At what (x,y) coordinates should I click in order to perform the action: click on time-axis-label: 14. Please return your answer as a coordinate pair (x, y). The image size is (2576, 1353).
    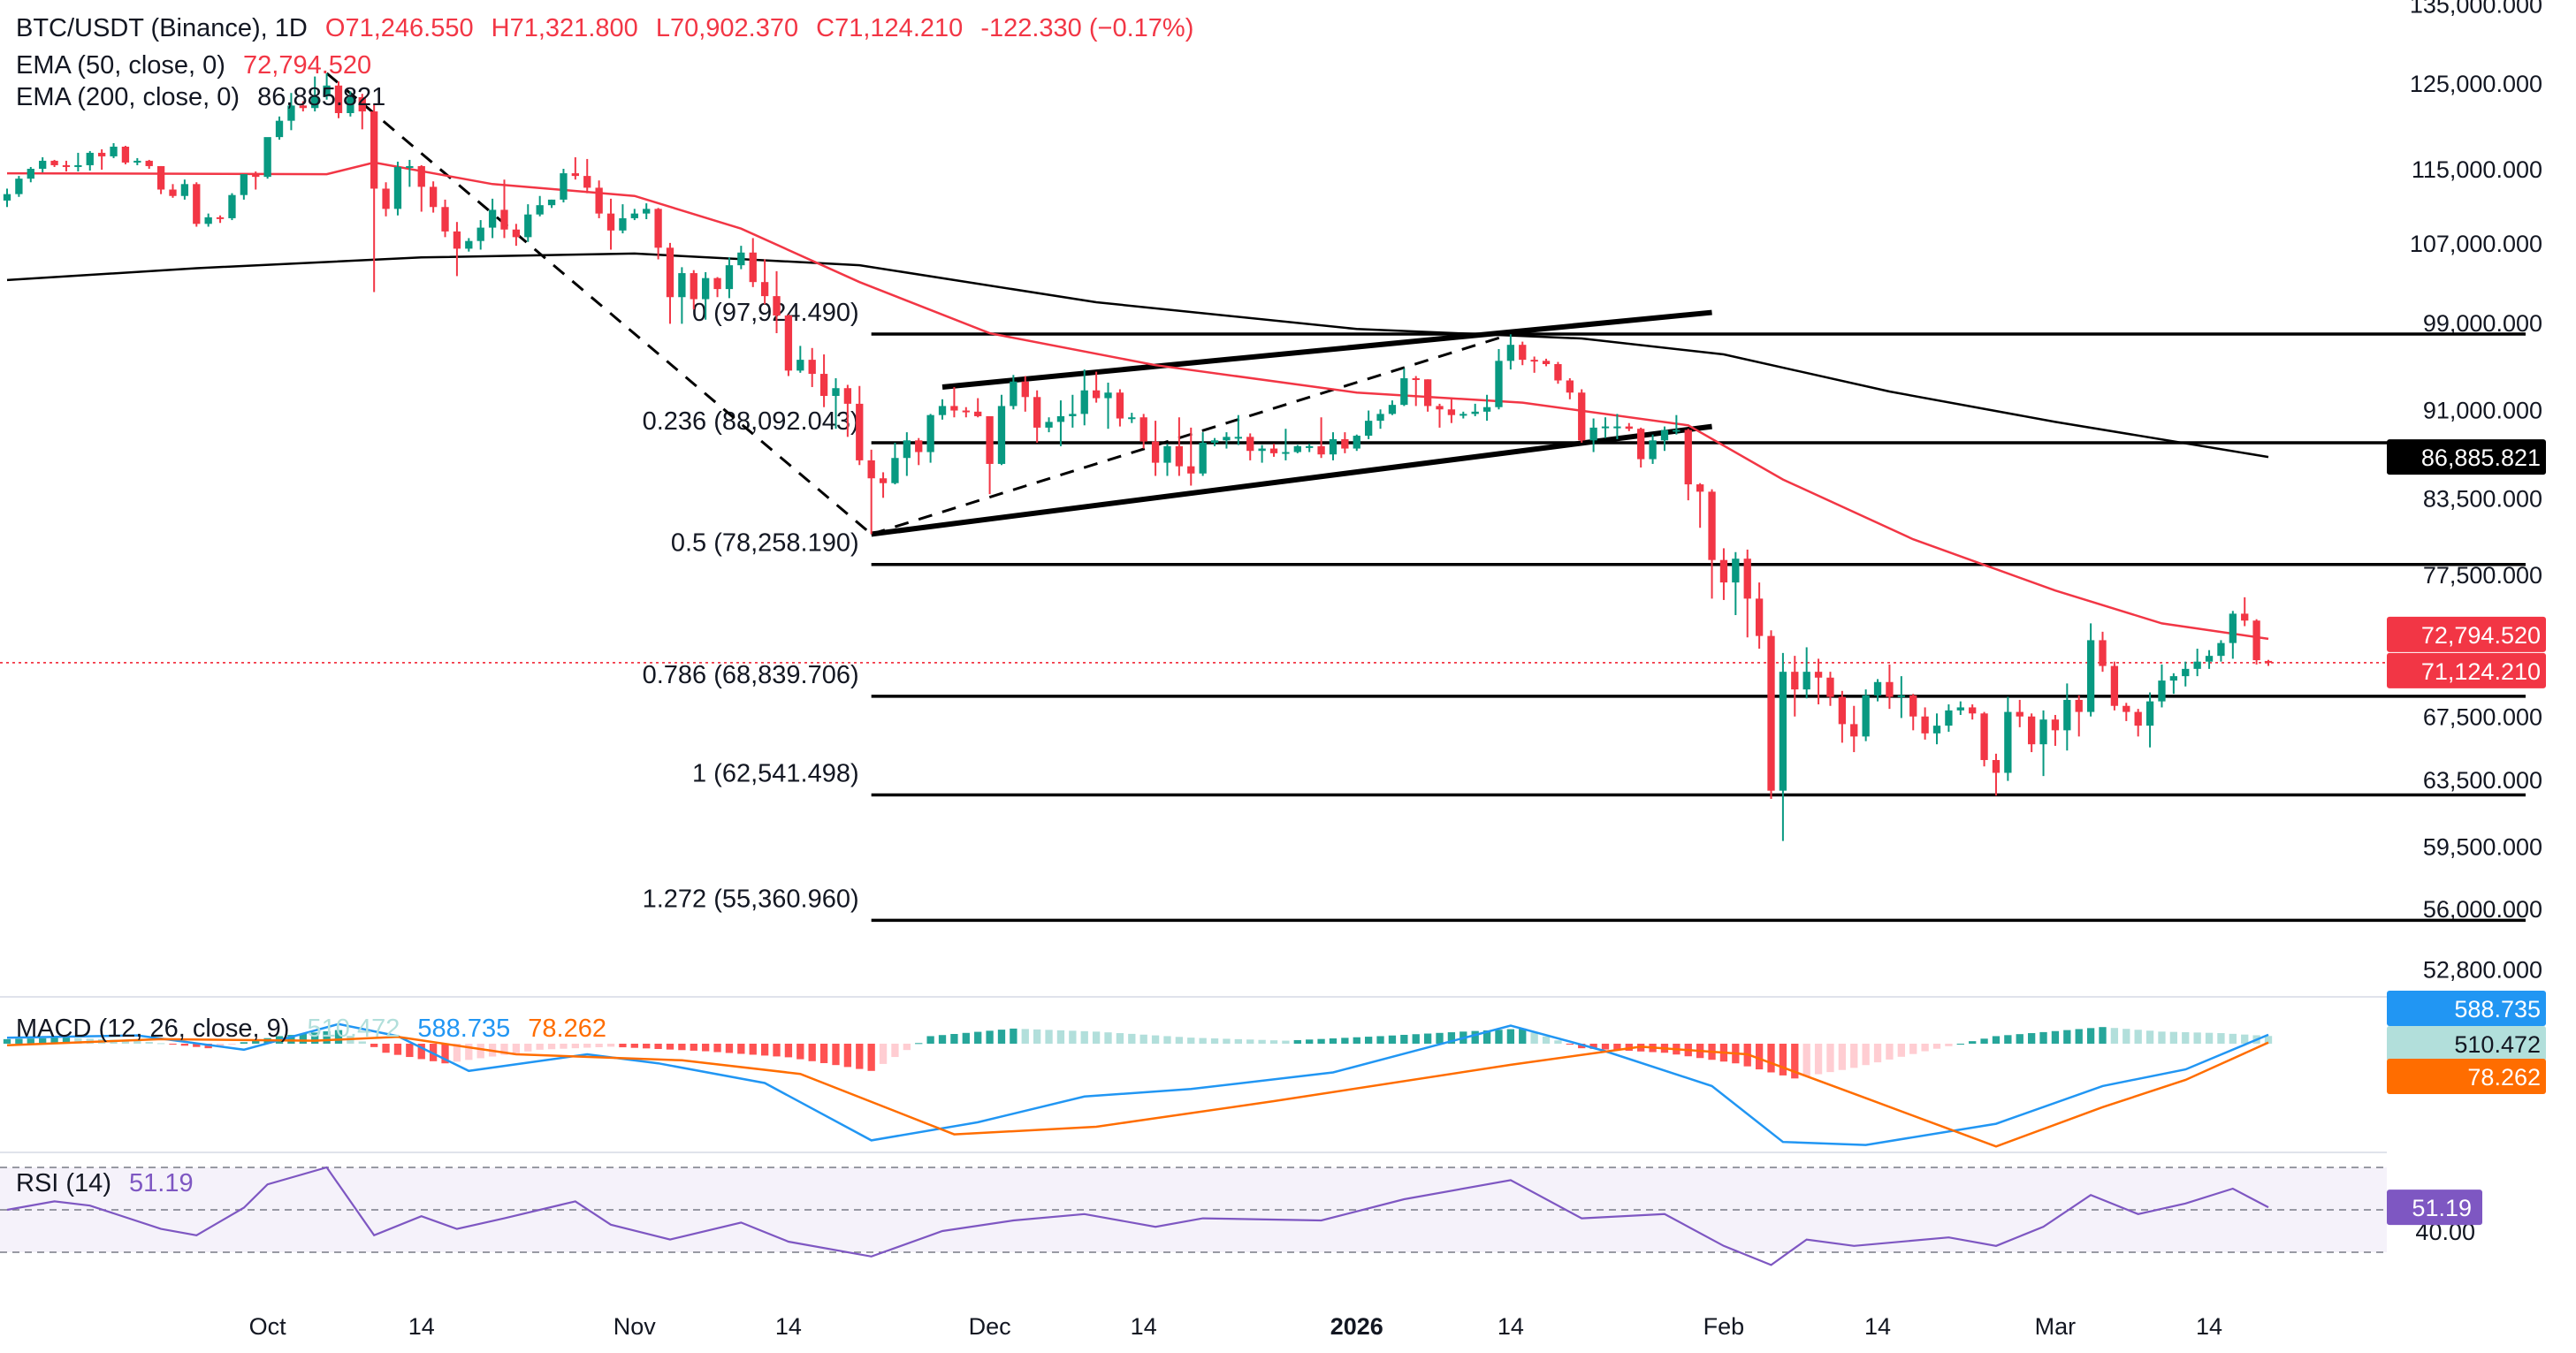
    Looking at the image, I should click on (421, 1326).